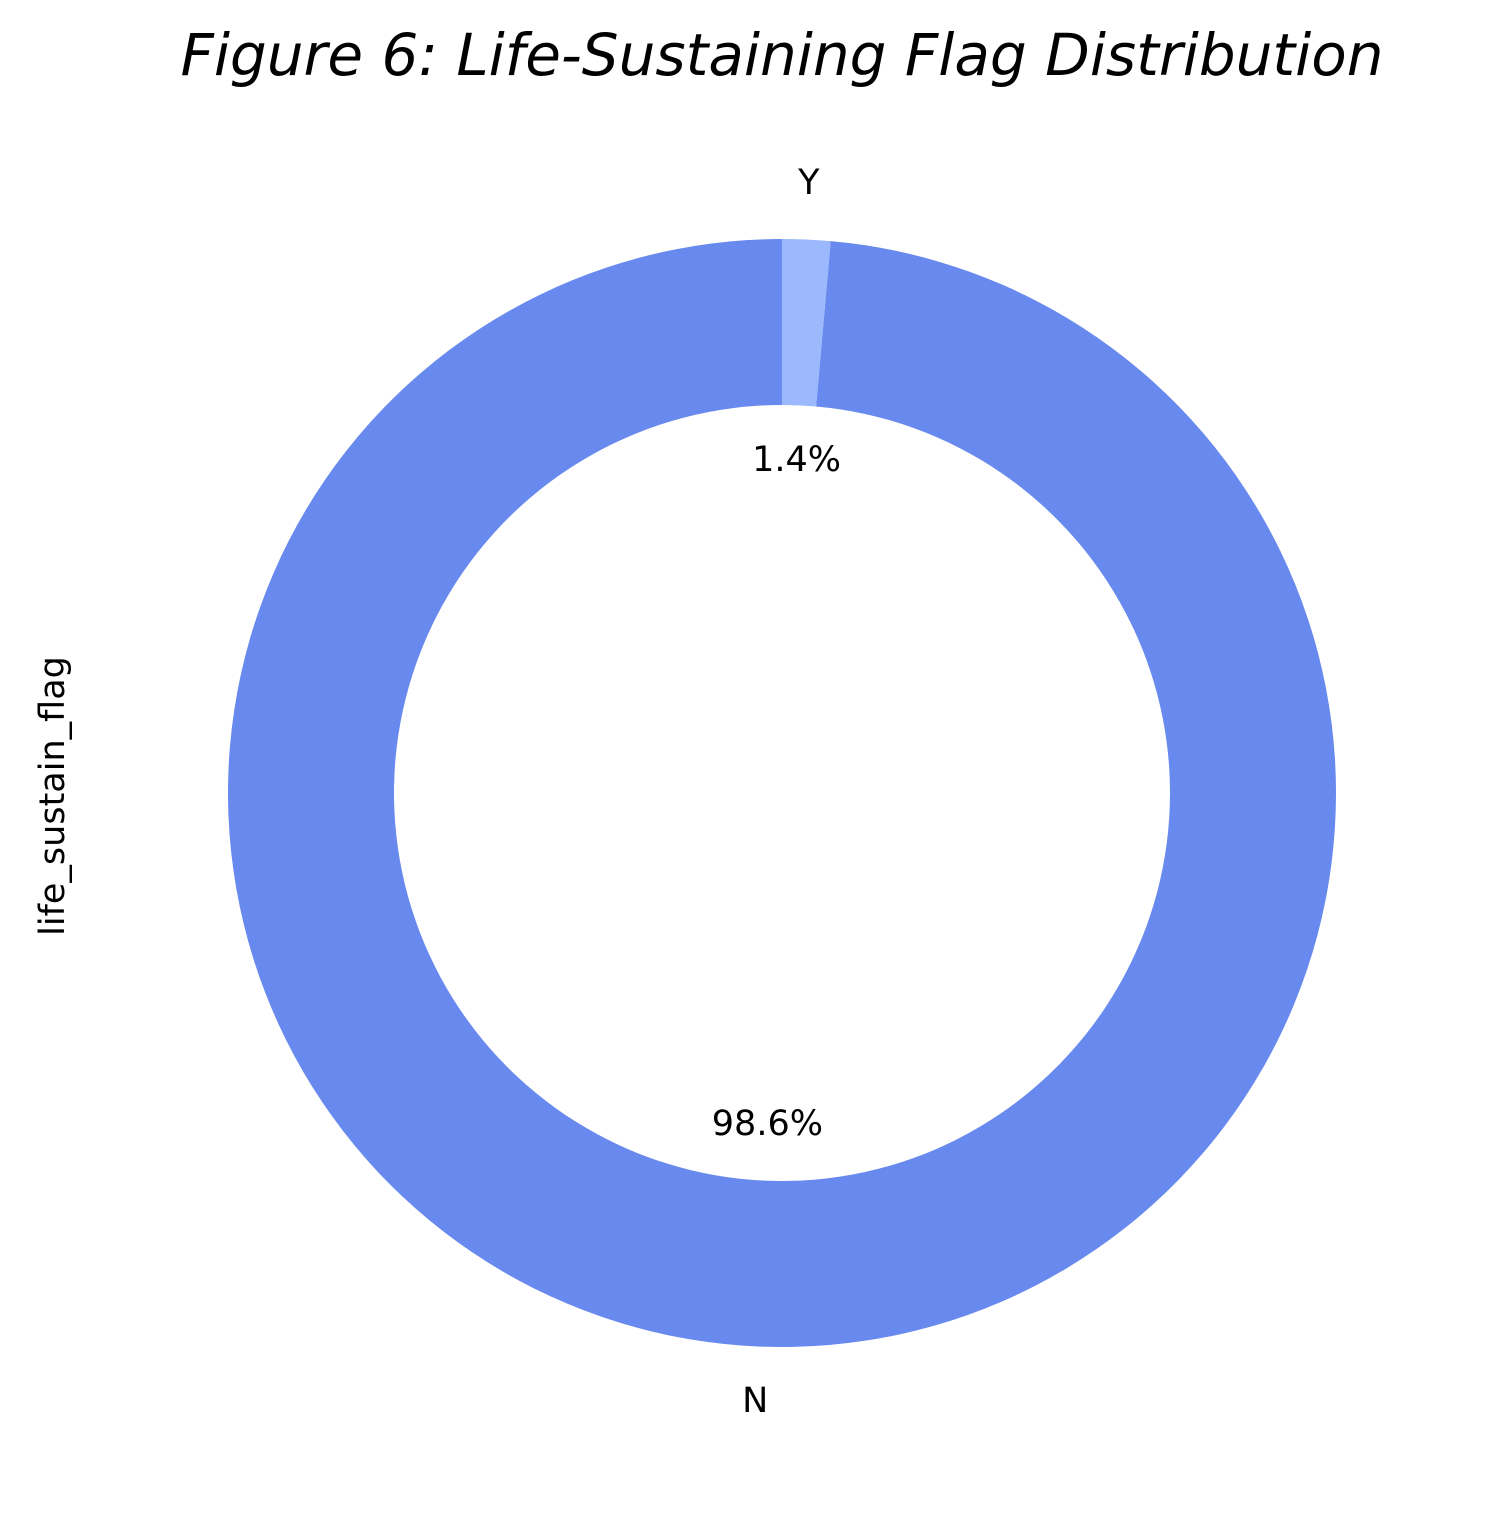 The height and width of the screenshot is (1520, 1505). Describe the element at coordinates (808, 183) in the screenshot. I see `slice-label-y: Y` at that location.